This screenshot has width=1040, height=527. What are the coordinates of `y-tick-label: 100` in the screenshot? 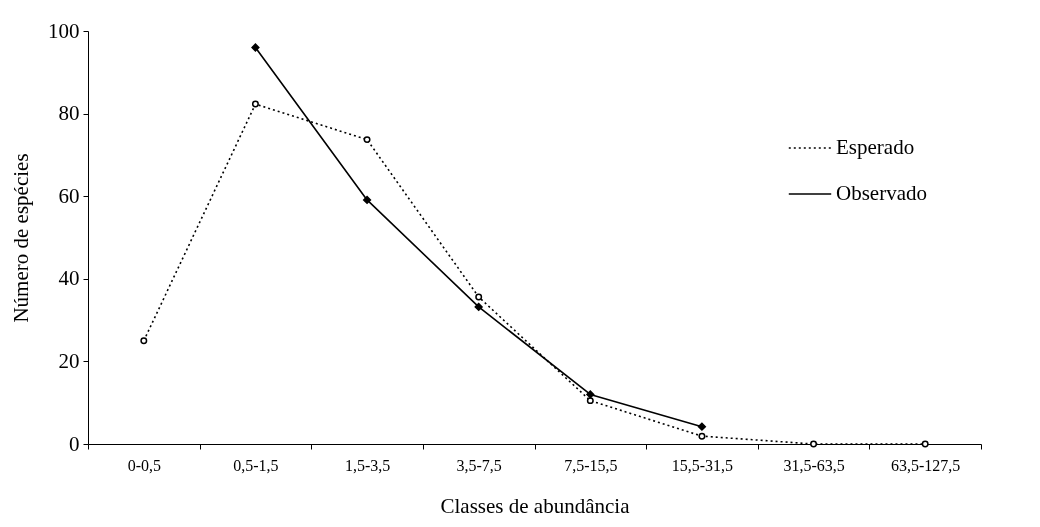 It's located at (64, 30).